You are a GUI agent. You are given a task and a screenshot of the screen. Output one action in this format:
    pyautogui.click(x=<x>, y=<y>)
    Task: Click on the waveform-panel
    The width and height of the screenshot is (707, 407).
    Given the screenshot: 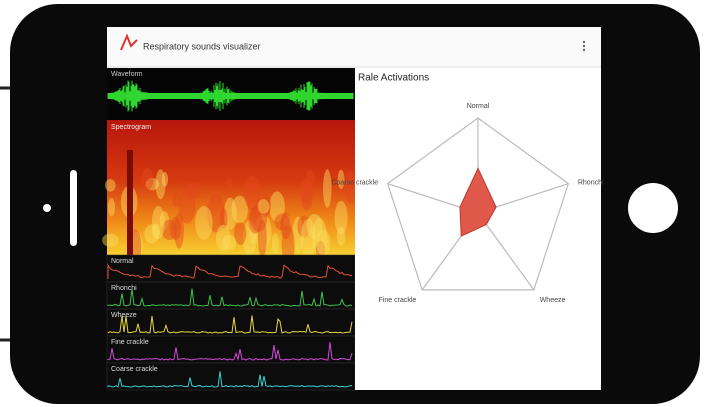 What is the action you would take?
    pyautogui.click(x=231, y=94)
    